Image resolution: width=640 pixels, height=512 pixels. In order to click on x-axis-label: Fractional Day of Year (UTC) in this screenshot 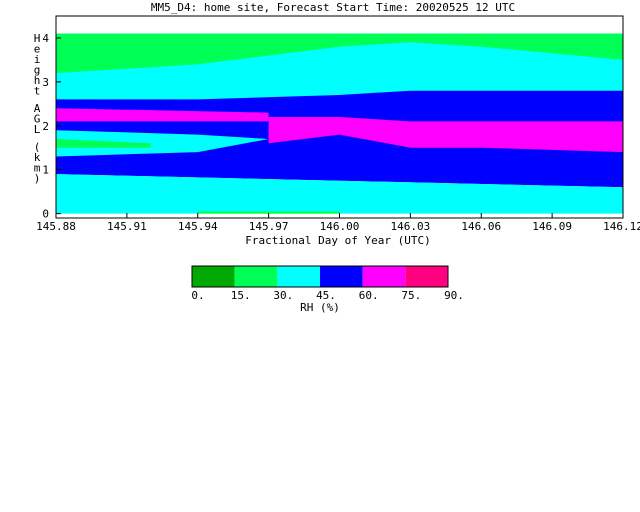, I will do `click(337, 240)`.